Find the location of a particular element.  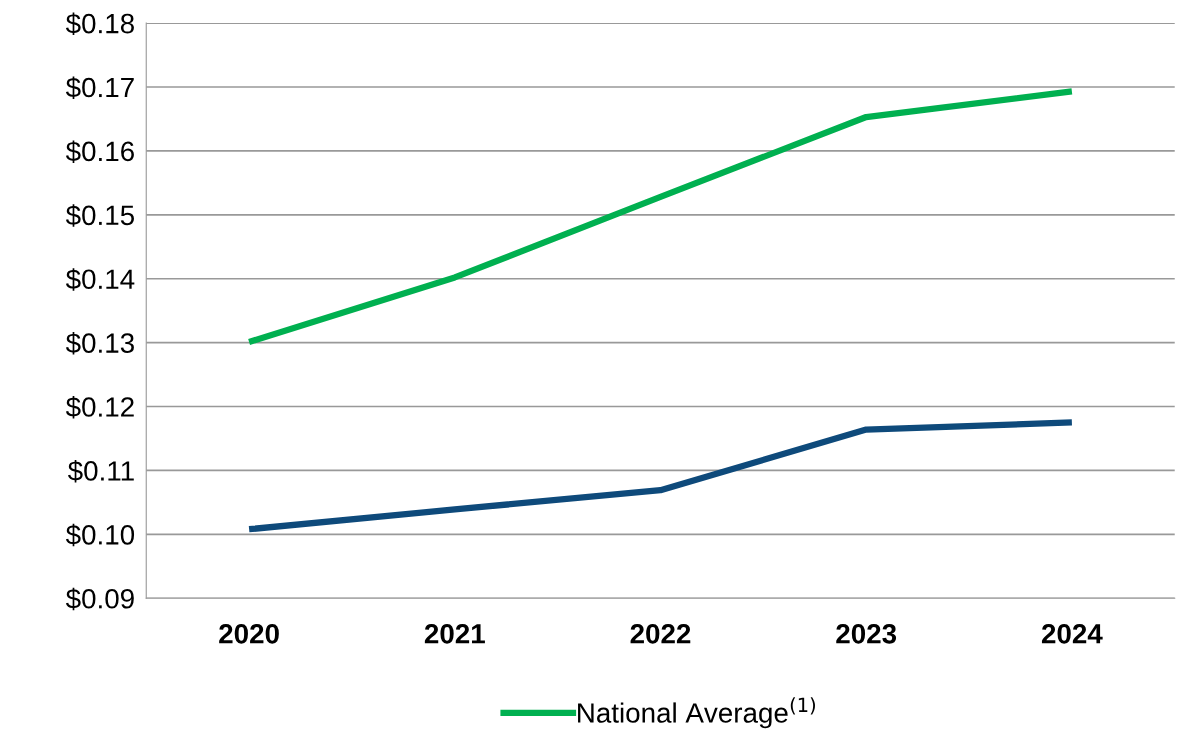

y-tick-label: $0.10 is located at coordinates (100, 535).